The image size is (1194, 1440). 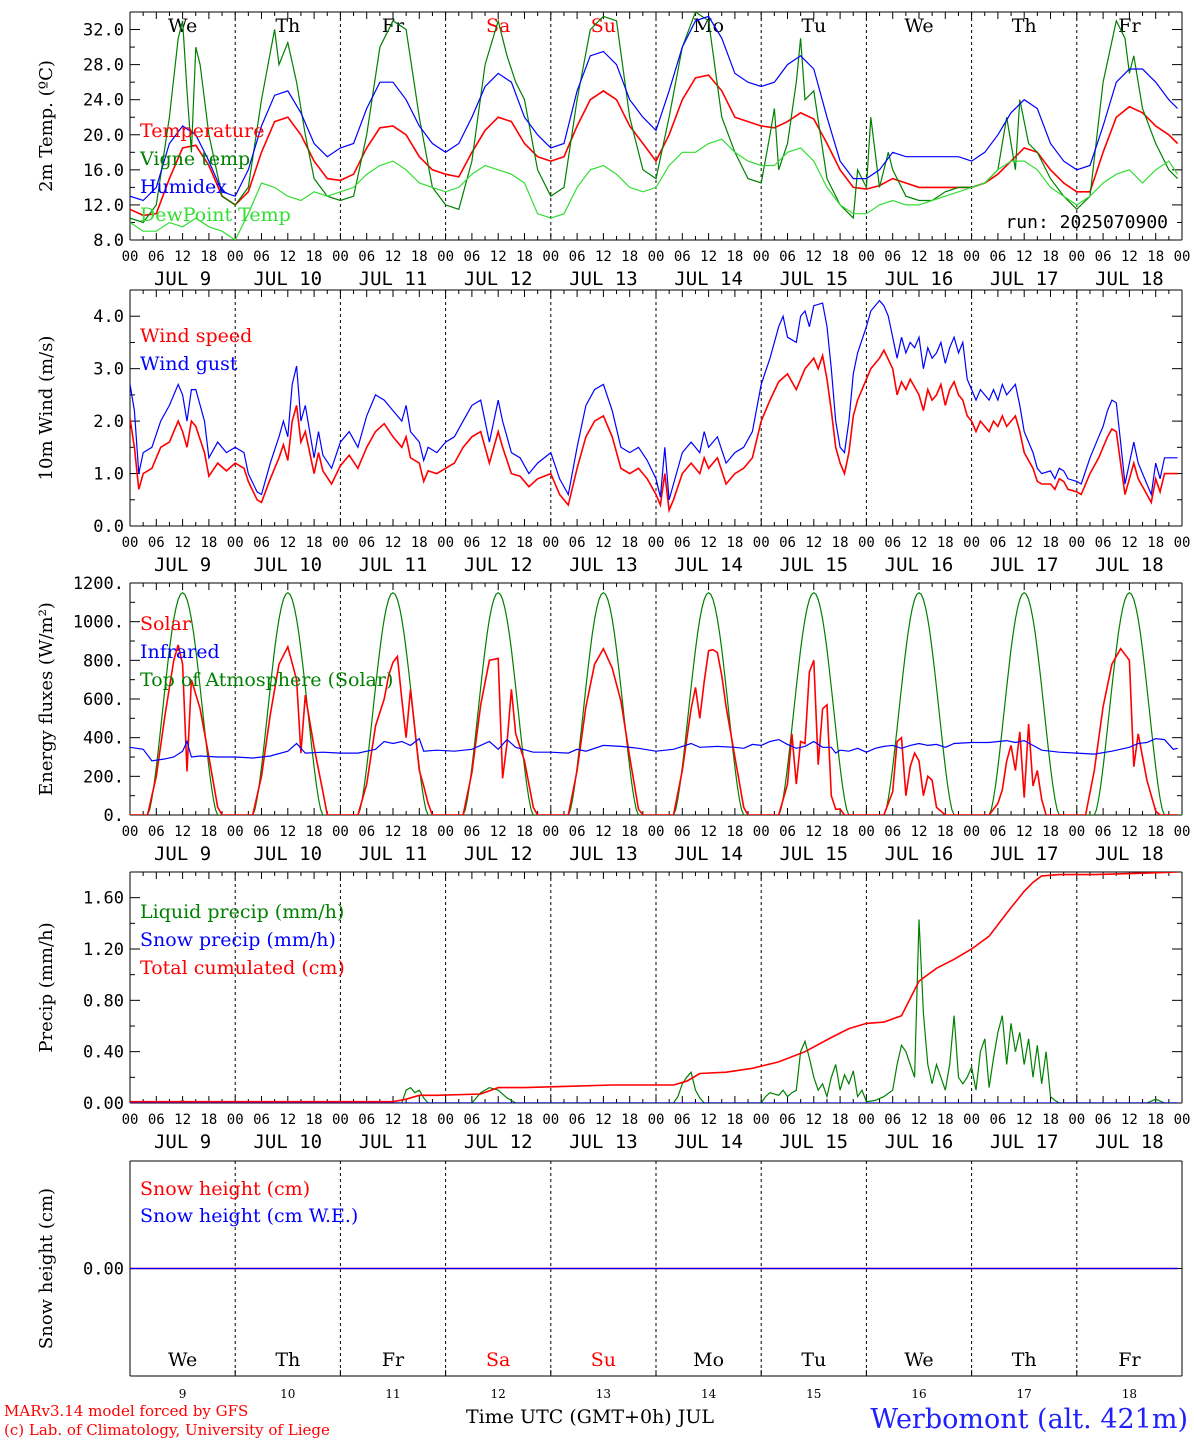 I want to click on series-line-wind-speed, so click(x=654, y=431).